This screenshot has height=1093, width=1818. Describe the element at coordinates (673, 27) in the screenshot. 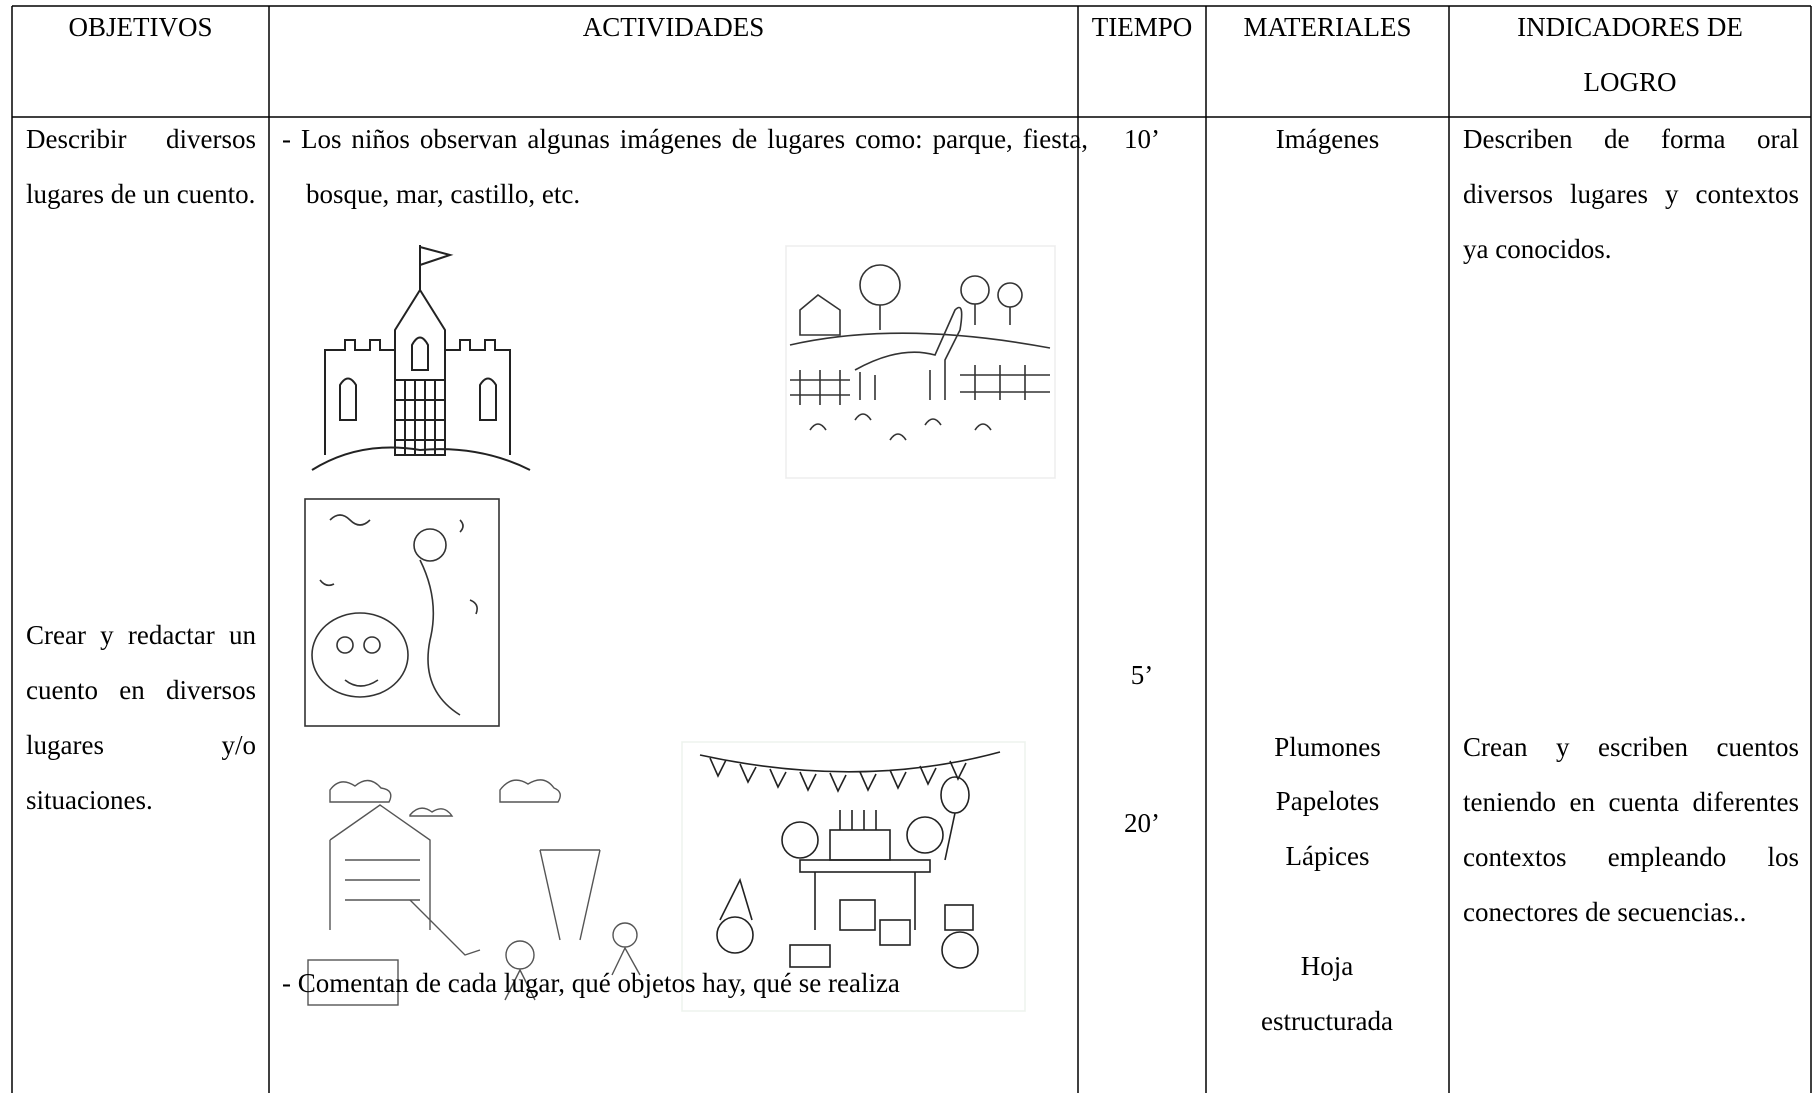

I see `header-cell: ACTIVIDADES` at that location.